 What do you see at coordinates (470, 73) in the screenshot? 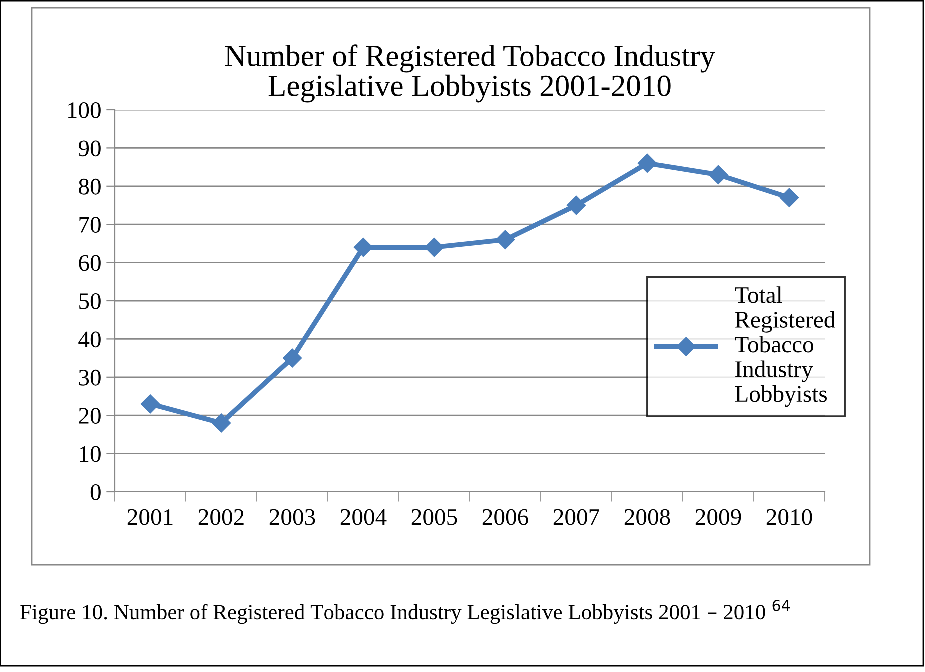
I see `chart-title: Number of Registered Tobacco Industry Legislative Lobbyists 2001-2010` at bounding box center [470, 73].